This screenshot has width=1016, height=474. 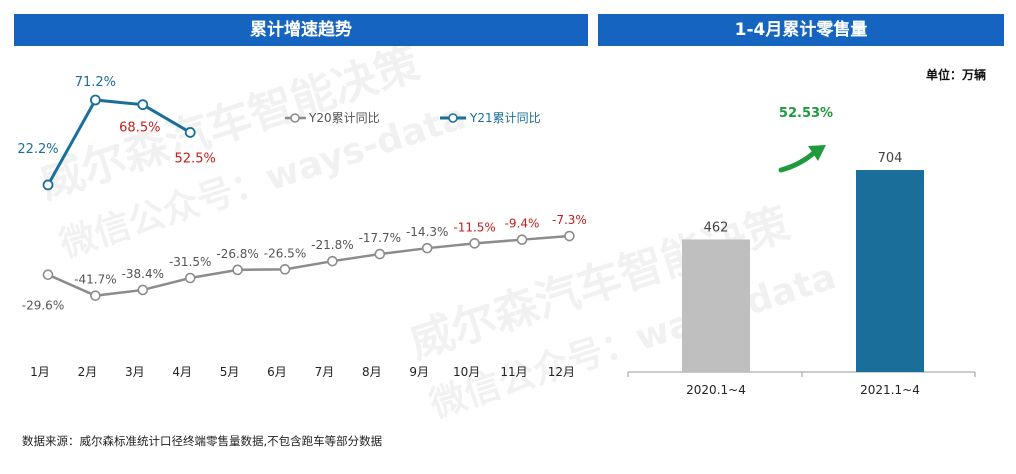 I want to click on y20-data-label: -9.4%, so click(x=522, y=224).